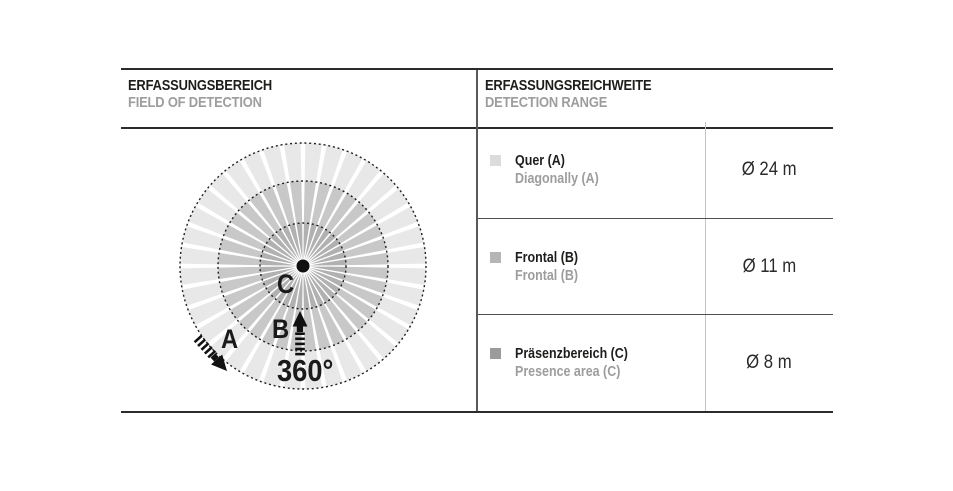 This screenshot has height=491, width=953. I want to click on zone-a-label: A, so click(229, 340).